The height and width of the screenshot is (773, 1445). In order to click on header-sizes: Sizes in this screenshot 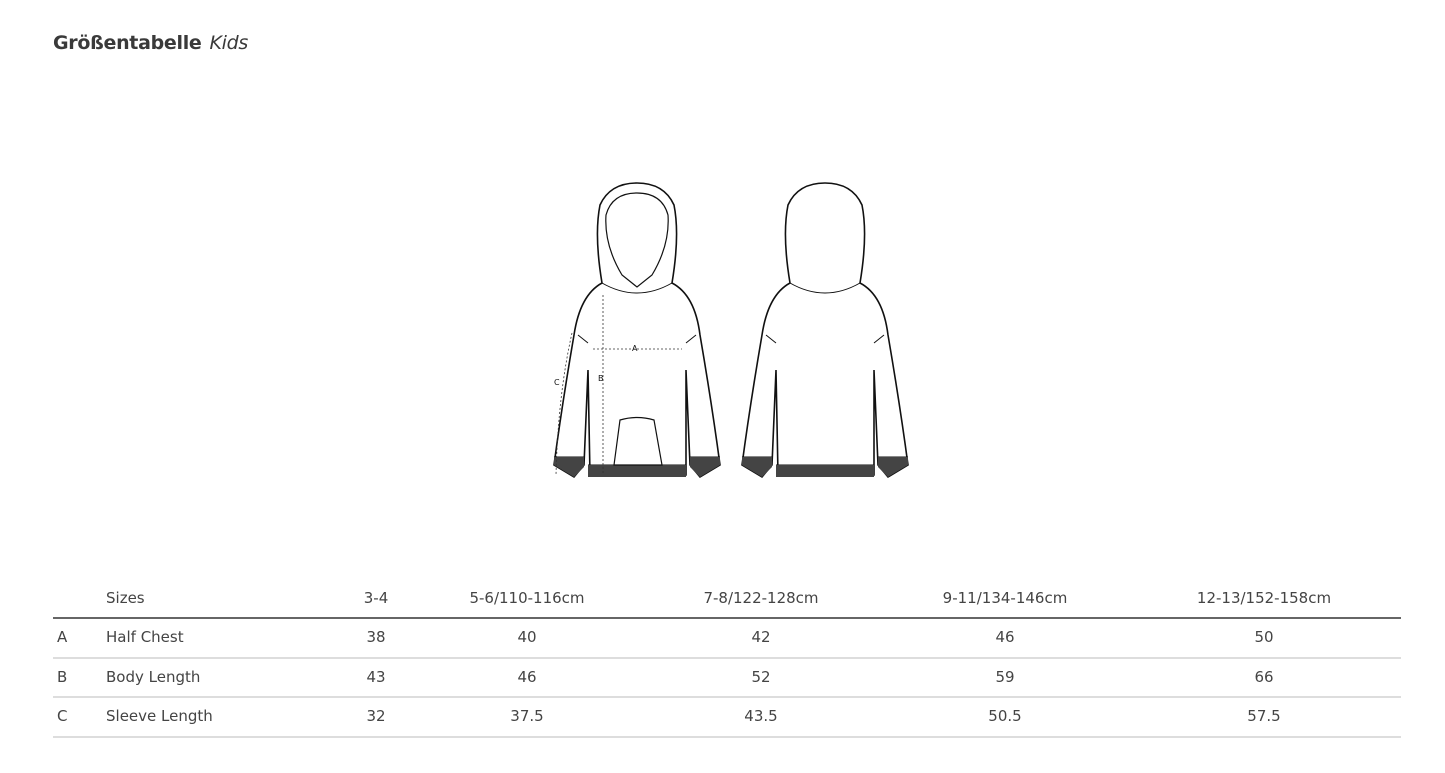, I will do `click(125, 598)`.